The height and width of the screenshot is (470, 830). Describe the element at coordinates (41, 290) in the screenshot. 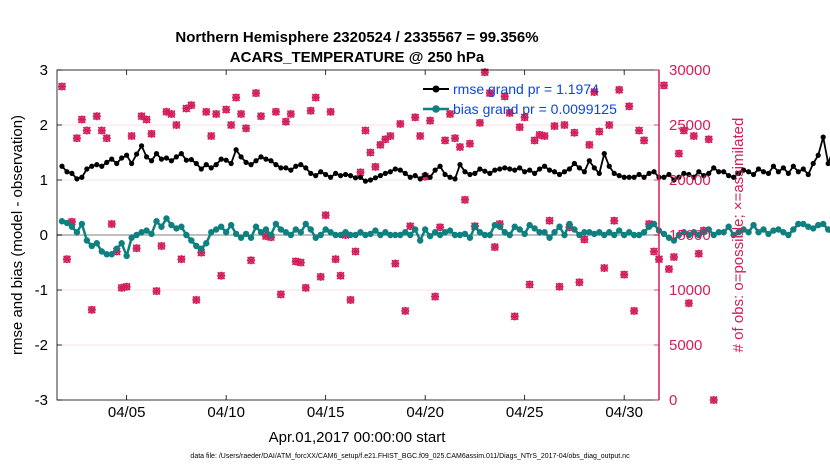

I see `y-tick-label: -1` at that location.